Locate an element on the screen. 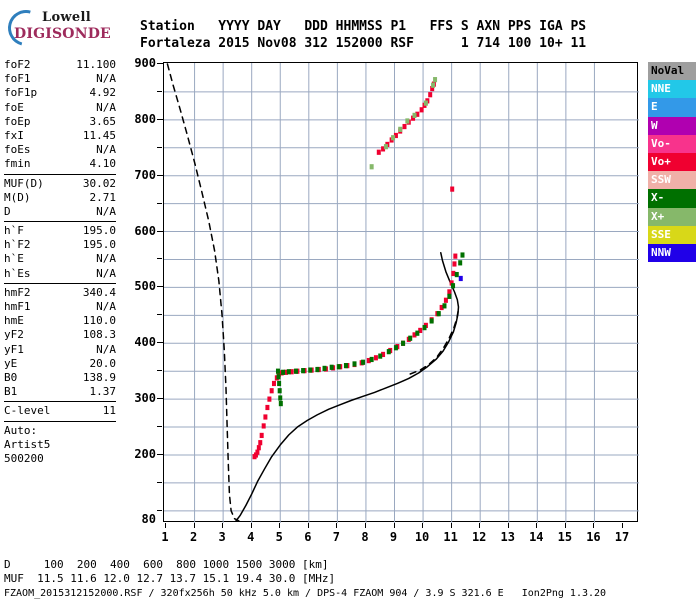 The image size is (700, 601). param-row: fxI 11.45 is located at coordinates (60, 136).